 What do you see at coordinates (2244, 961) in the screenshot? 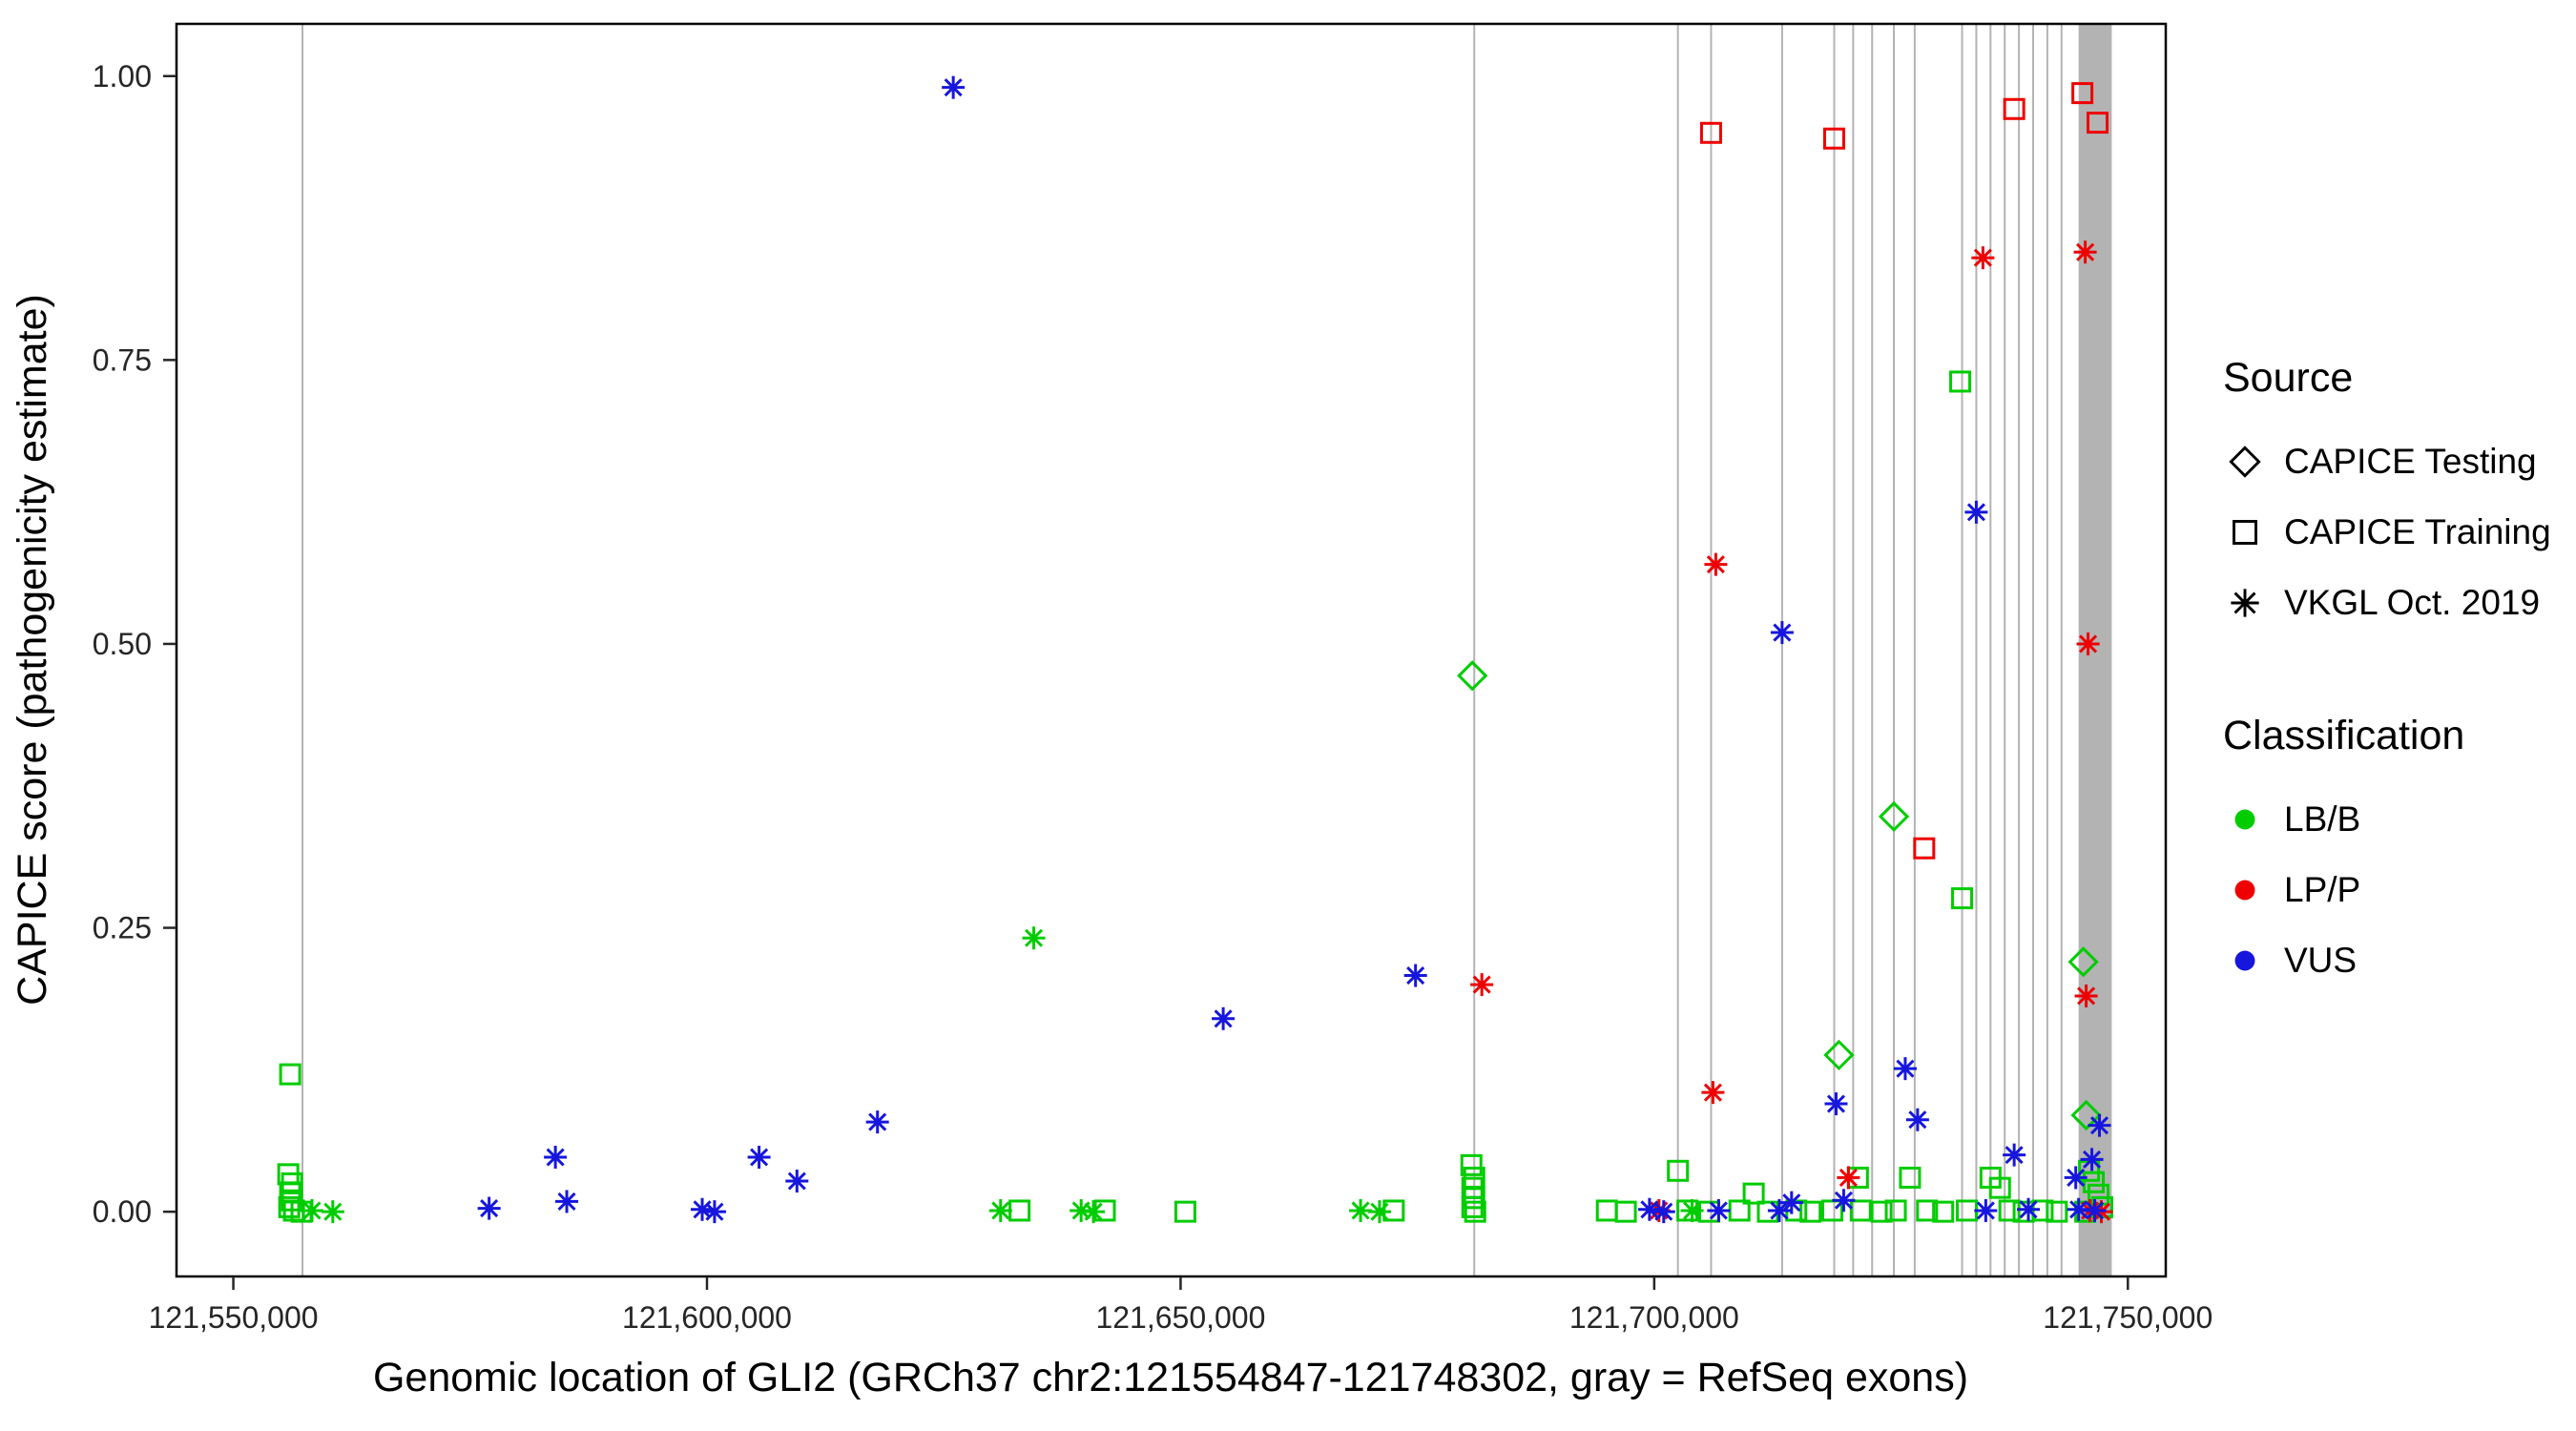
I see `blue-dot-icon` at bounding box center [2244, 961].